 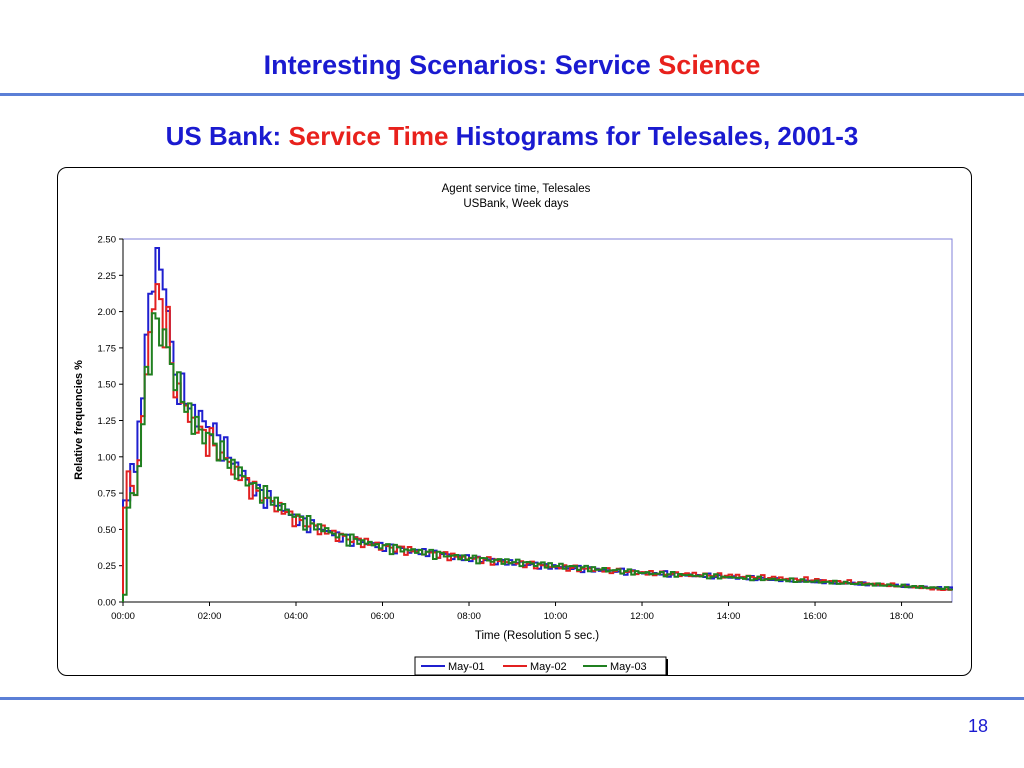 What do you see at coordinates (709, 65) in the screenshot?
I see `slide-title-part2: Science` at bounding box center [709, 65].